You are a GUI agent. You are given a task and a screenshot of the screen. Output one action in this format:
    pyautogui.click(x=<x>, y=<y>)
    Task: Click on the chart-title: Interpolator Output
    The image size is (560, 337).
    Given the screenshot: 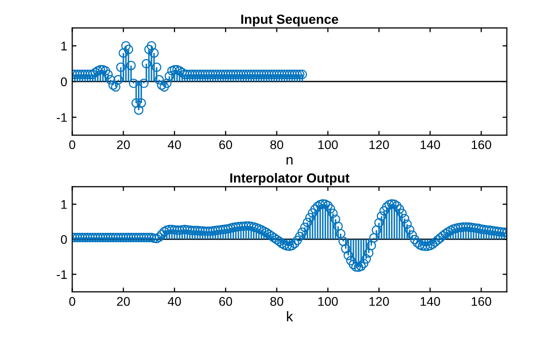 What is the action you would take?
    pyautogui.click(x=290, y=179)
    